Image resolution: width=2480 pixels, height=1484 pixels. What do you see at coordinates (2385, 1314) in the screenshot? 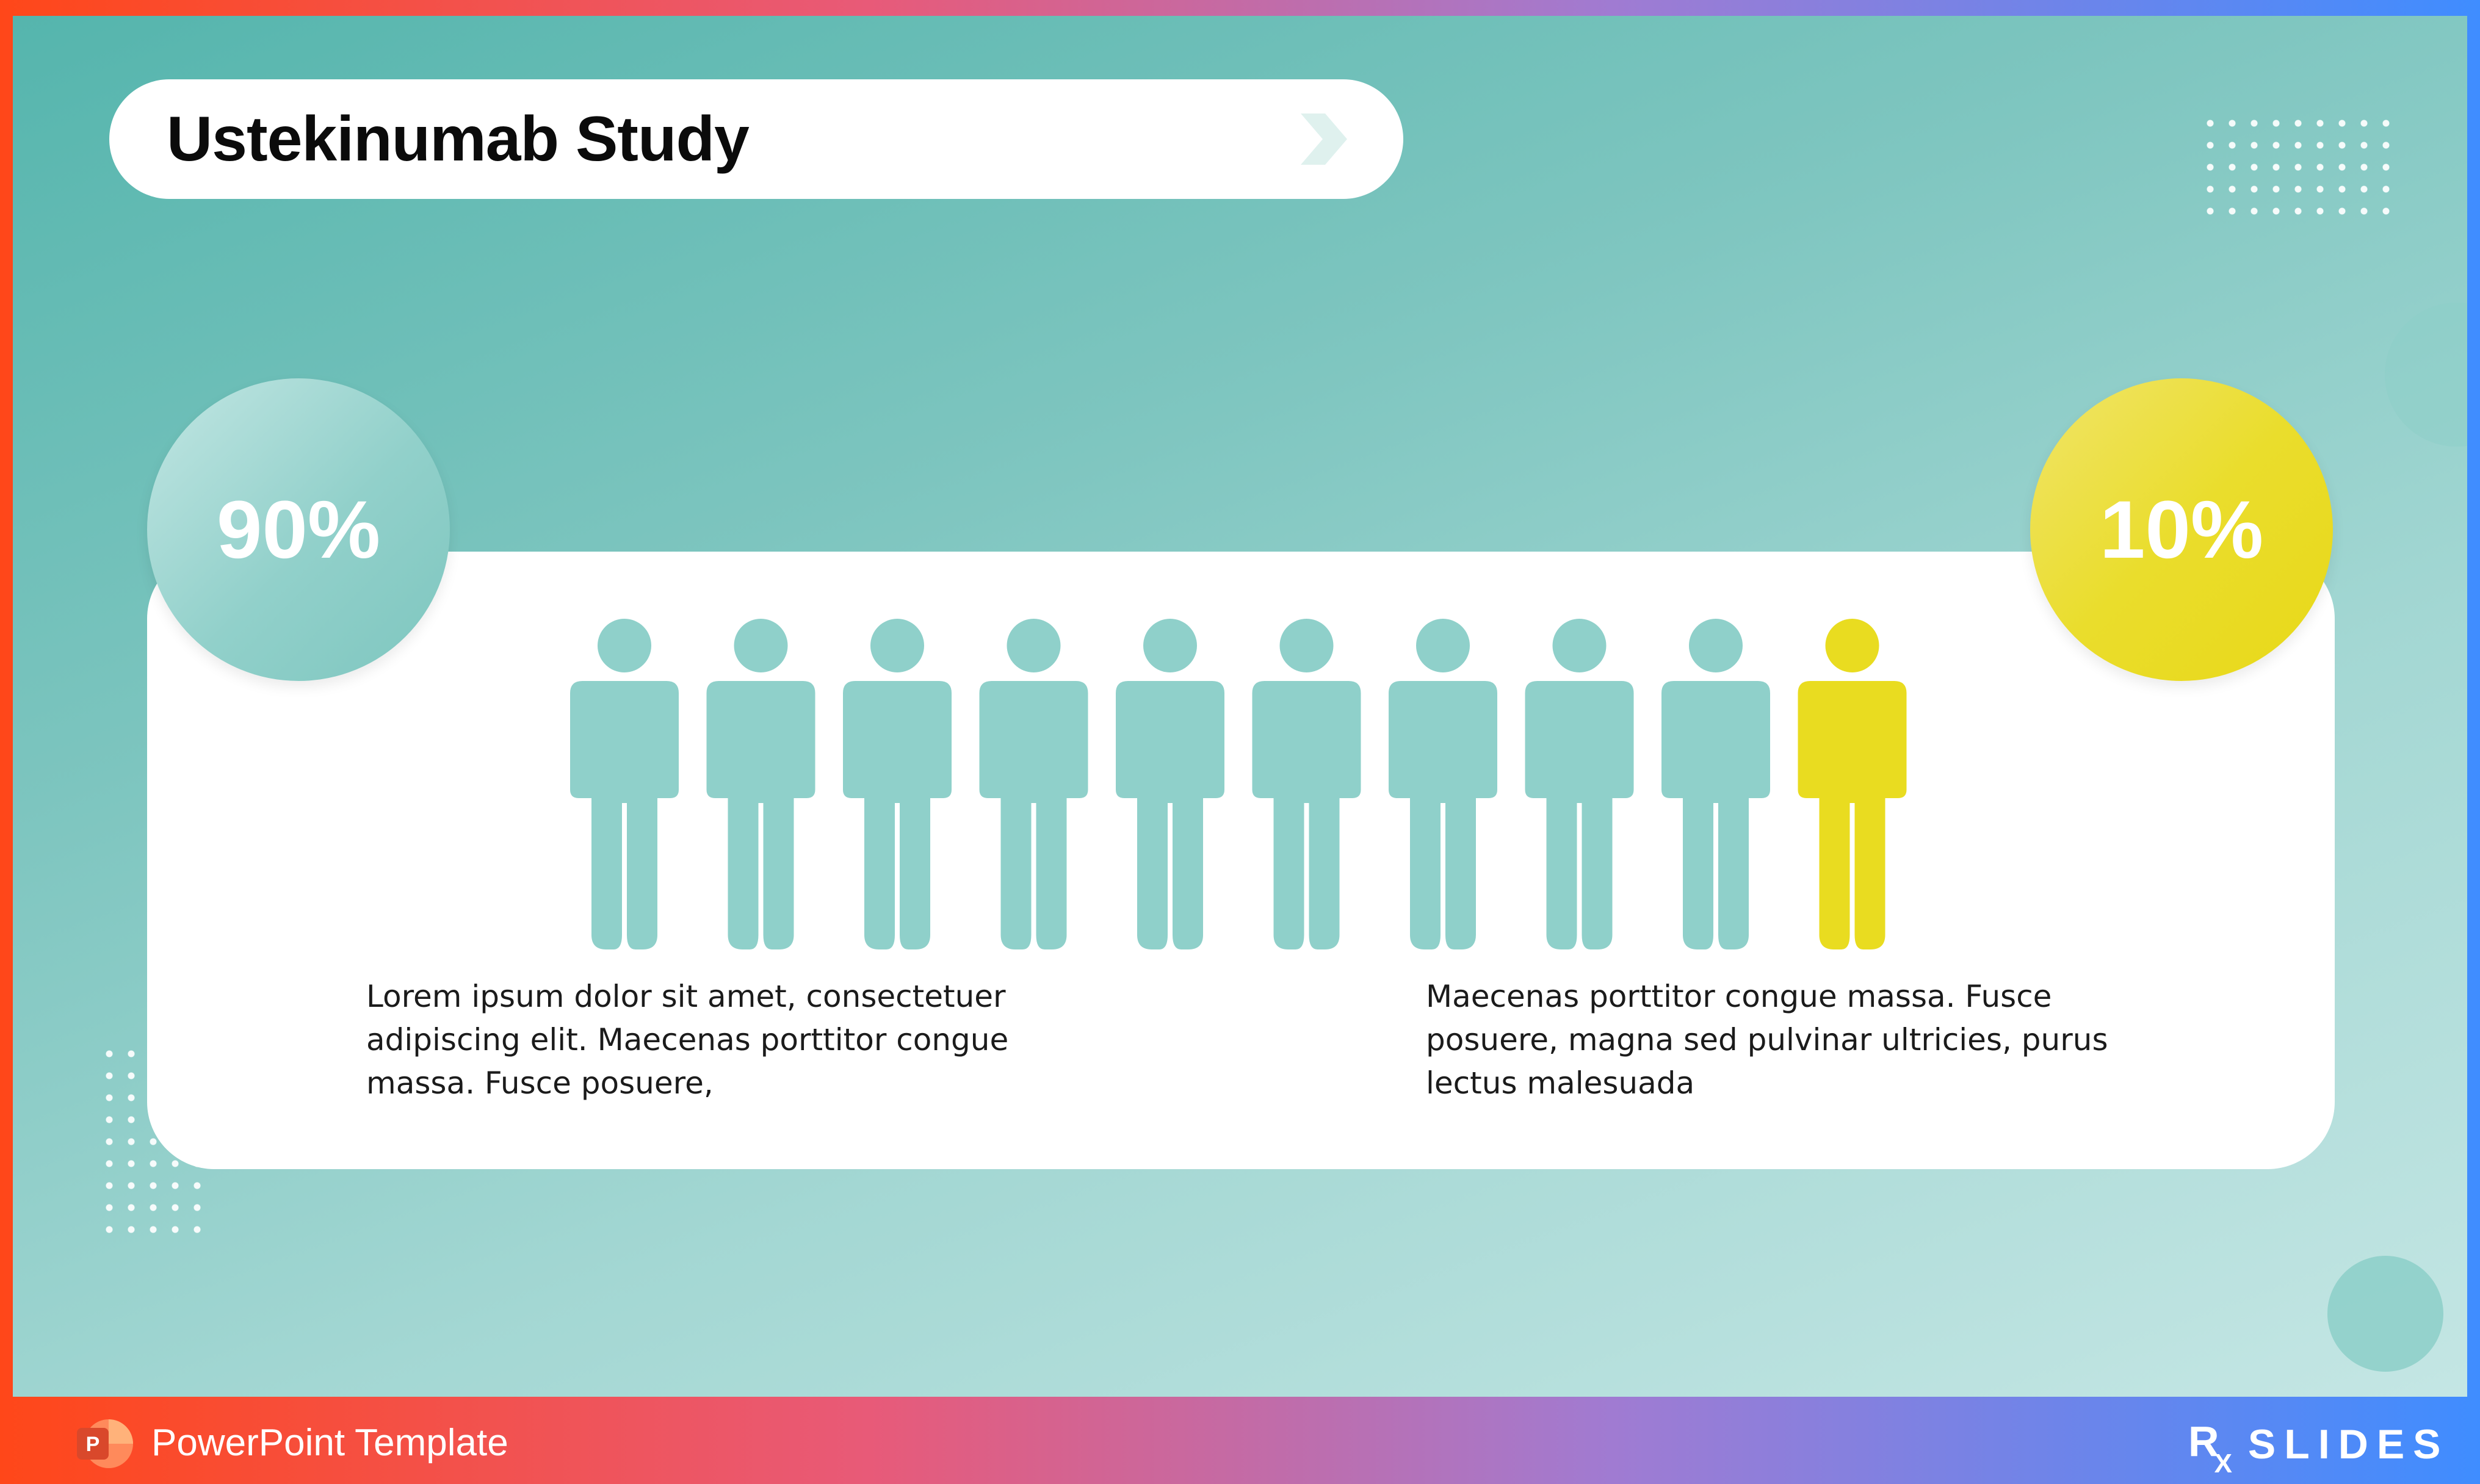
I see `decorative-circle` at bounding box center [2385, 1314].